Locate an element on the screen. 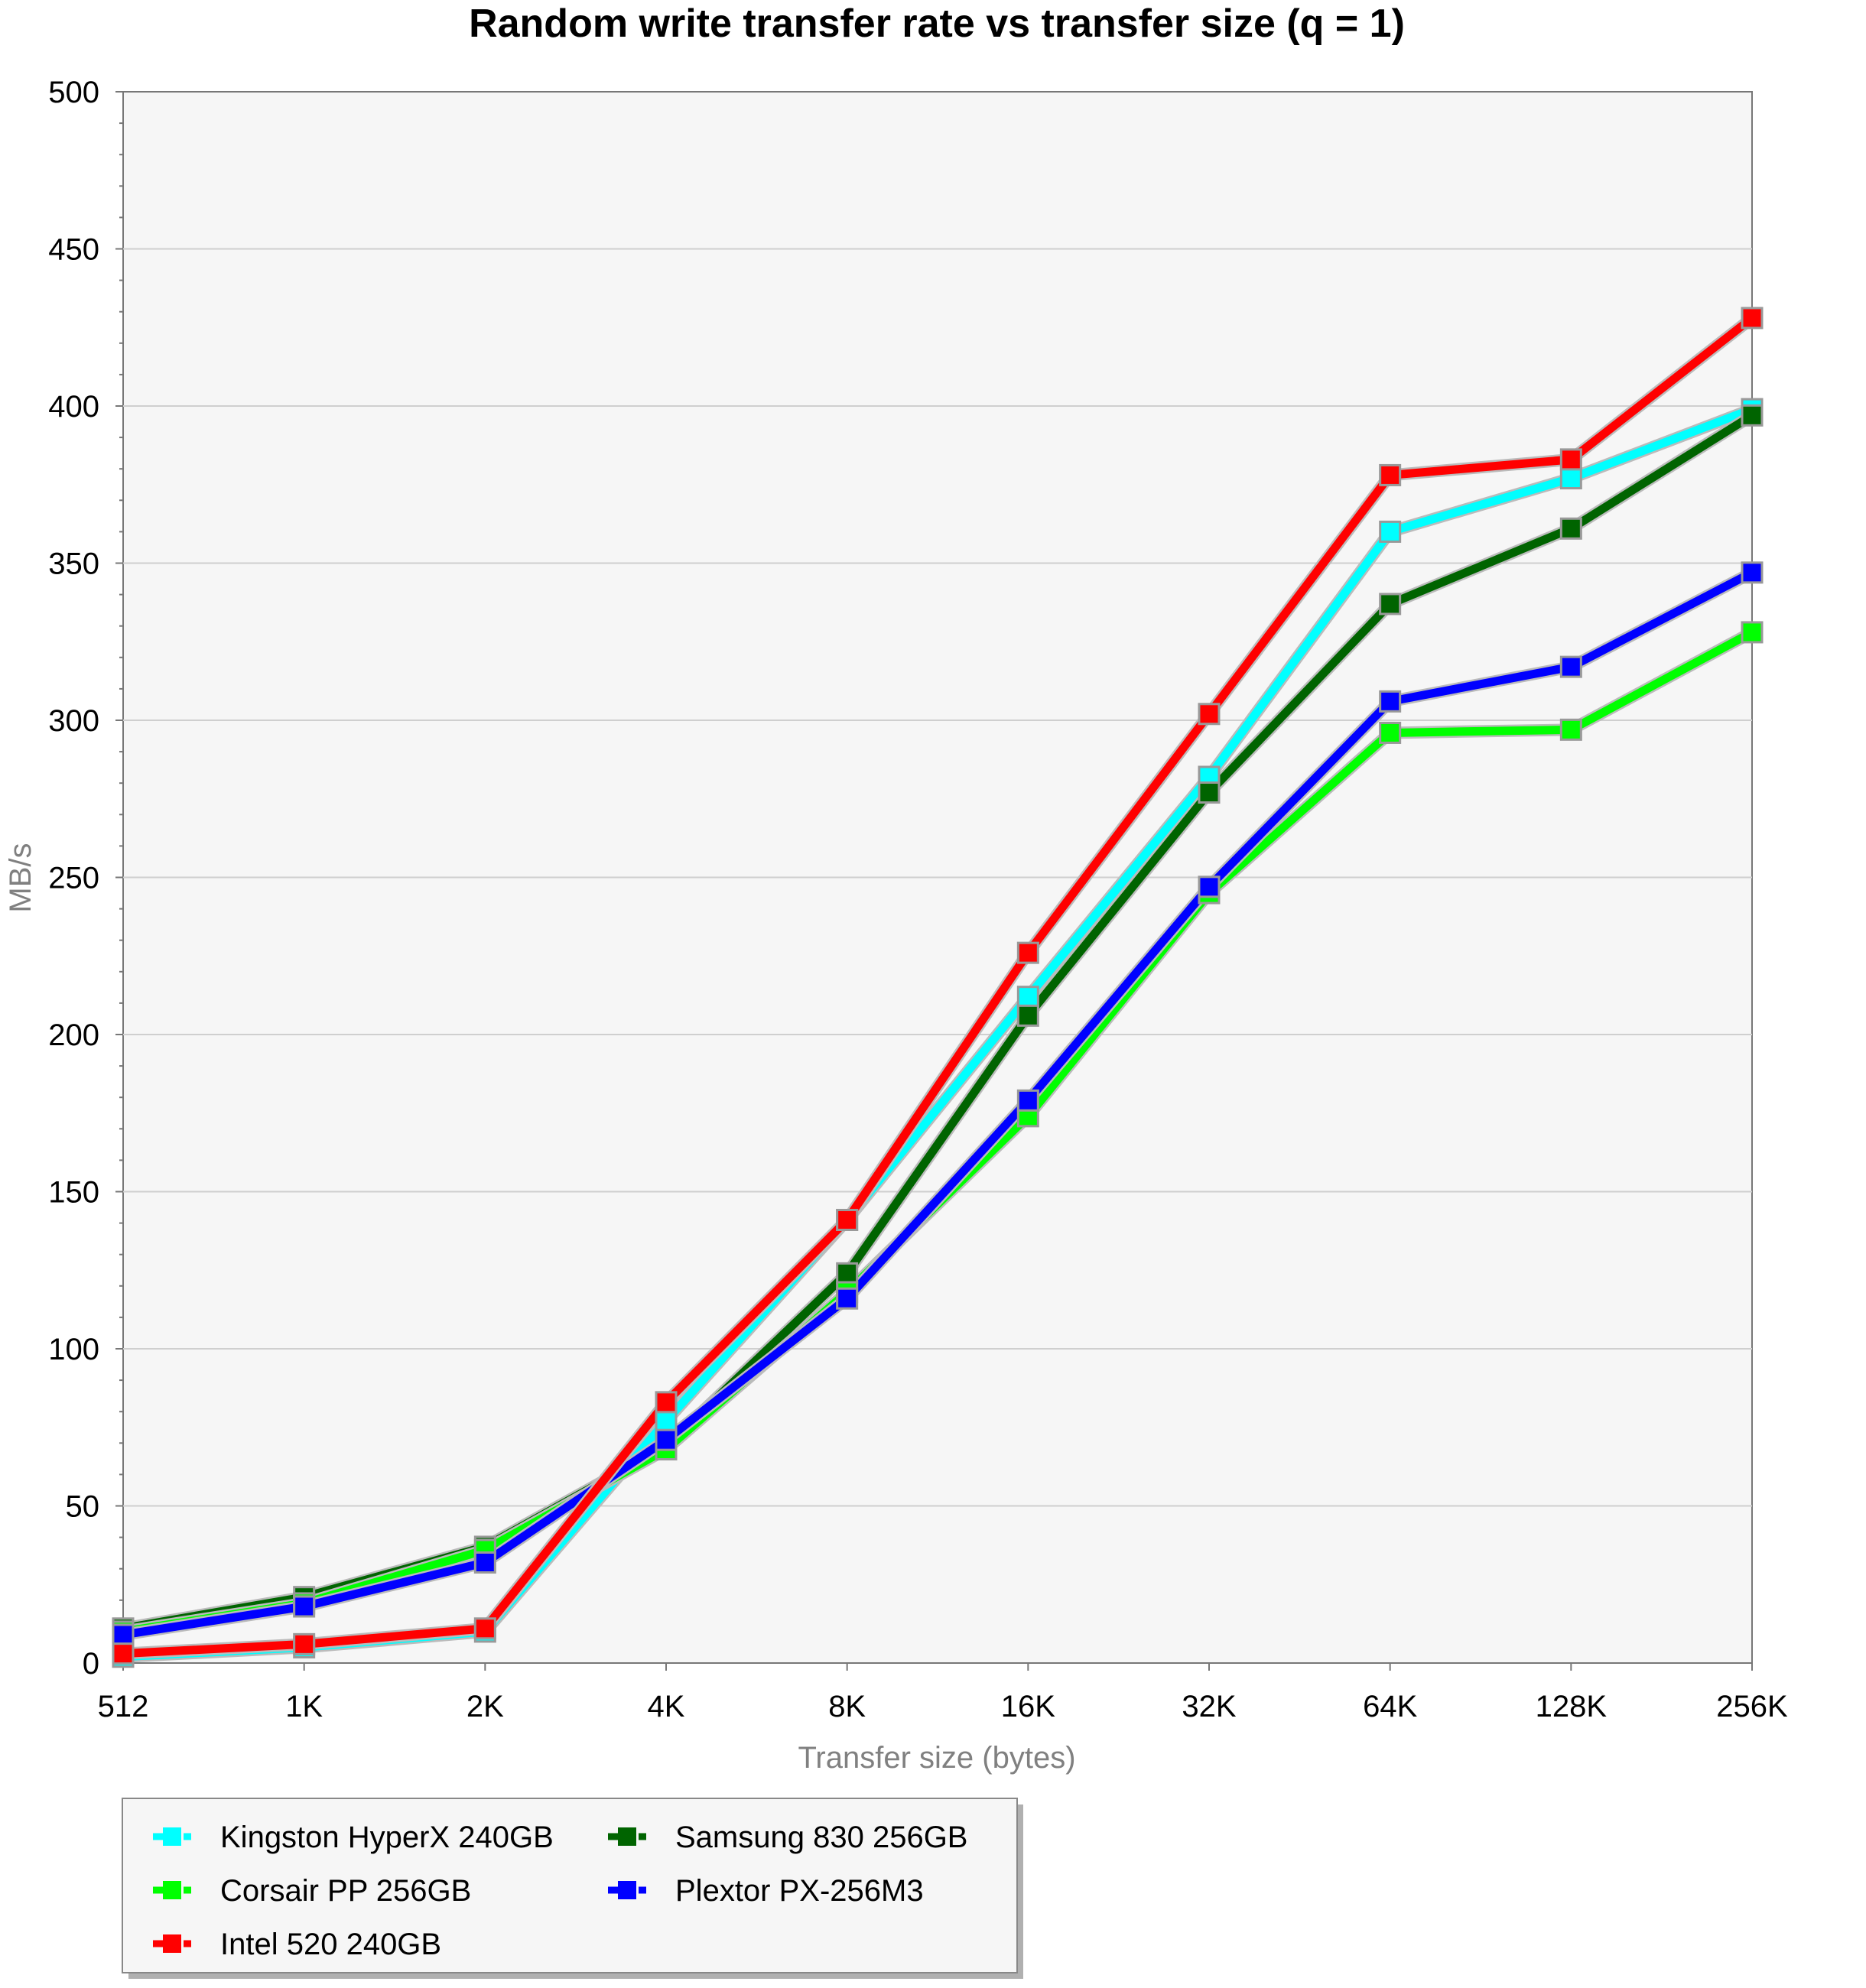 This screenshot has height=1988, width=1866. y-tick-label: 150 is located at coordinates (73, 1193).